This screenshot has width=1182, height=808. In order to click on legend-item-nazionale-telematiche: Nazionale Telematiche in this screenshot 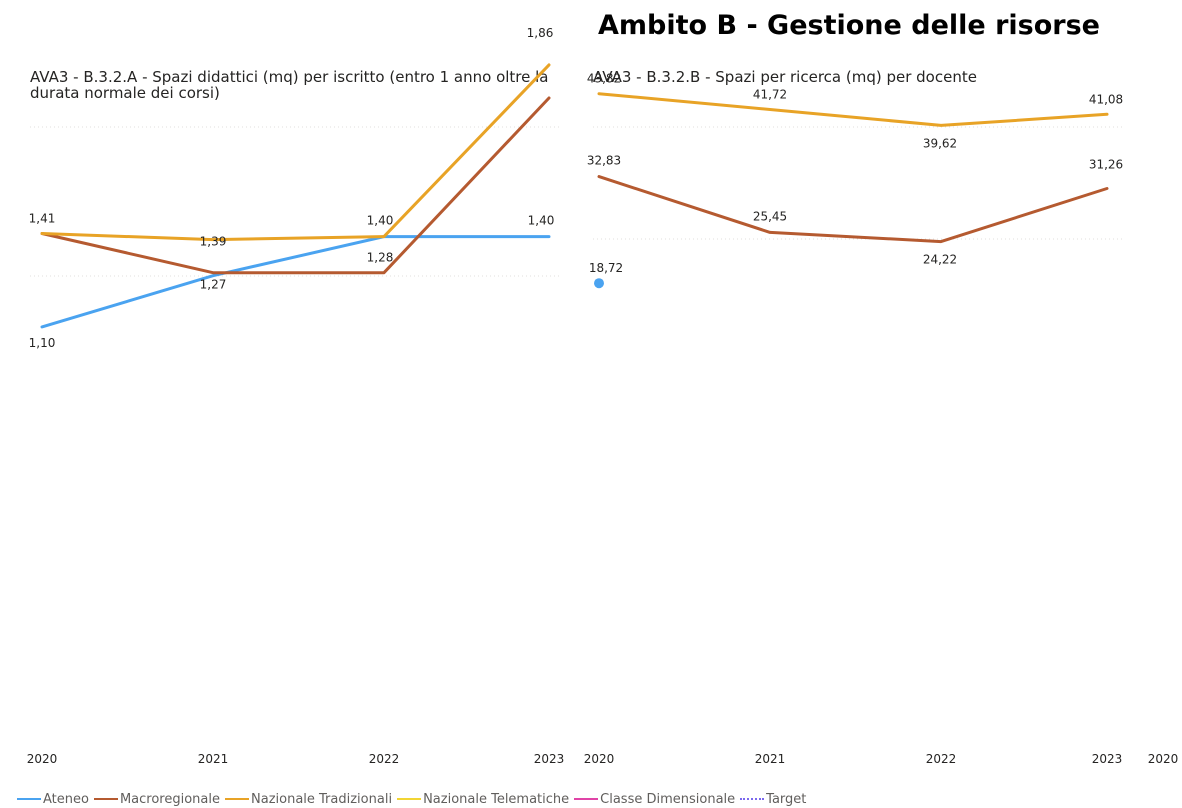, I will do `click(483, 799)`.